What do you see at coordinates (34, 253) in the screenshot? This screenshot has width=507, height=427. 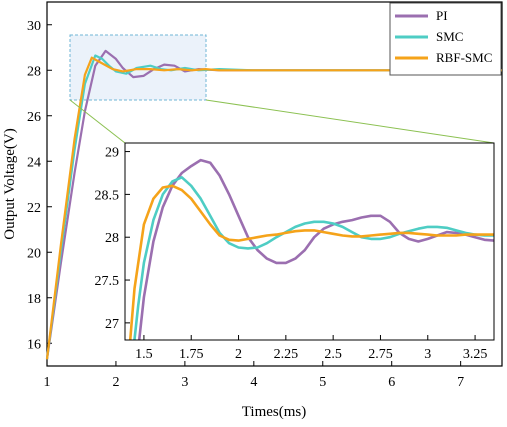 I see `y-tick-label: 20` at bounding box center [34, 253].